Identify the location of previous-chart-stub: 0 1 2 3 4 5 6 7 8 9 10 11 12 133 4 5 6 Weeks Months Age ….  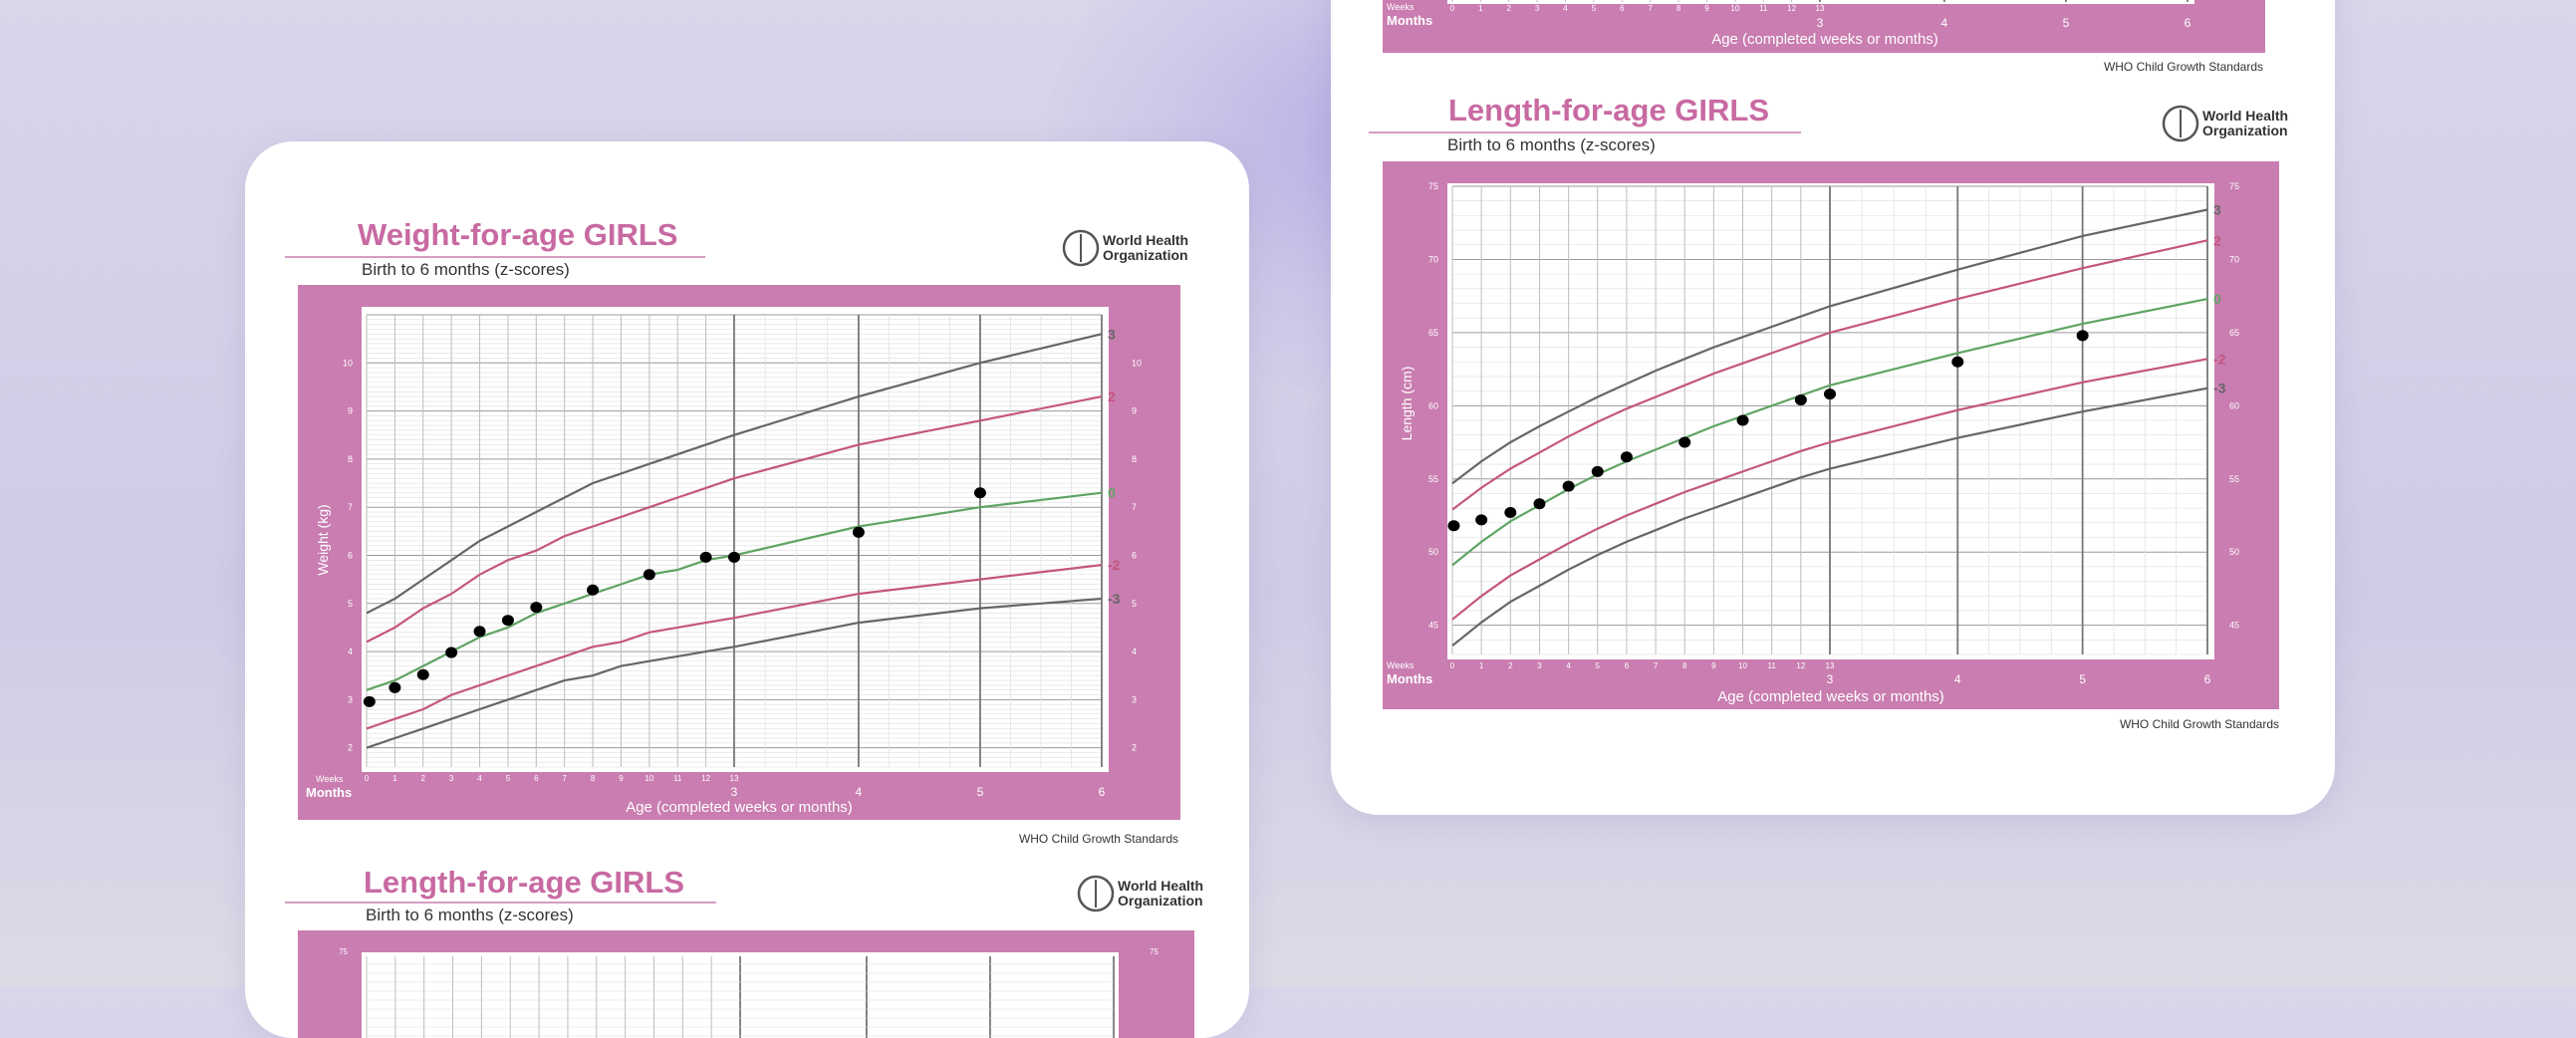
(1824, 27).